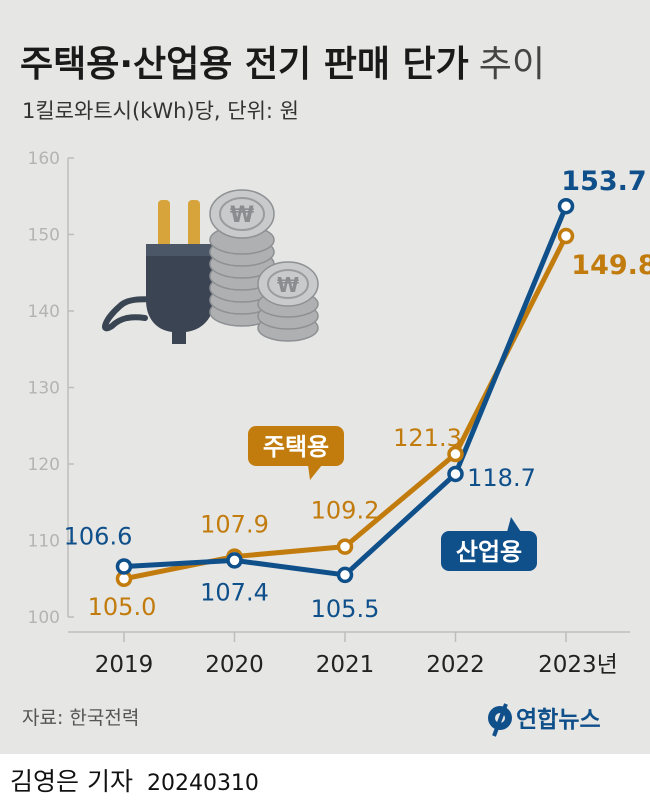 The height and width of the screenshot is (812, 650). I want to click on series-tag-1: 산업용, so click(489, 544).